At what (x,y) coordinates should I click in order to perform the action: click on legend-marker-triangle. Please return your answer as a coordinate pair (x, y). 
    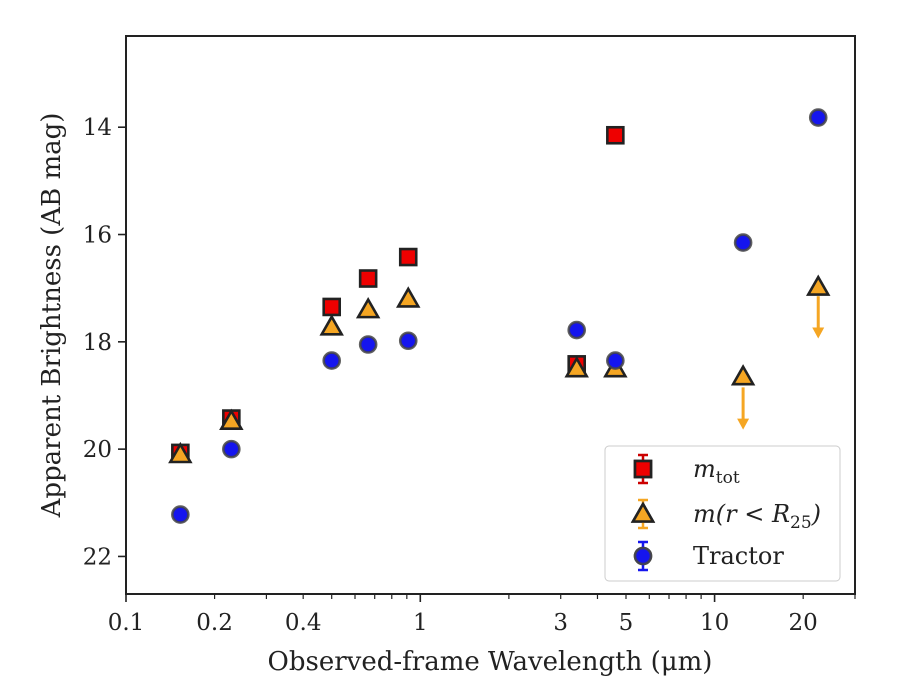
    Looking at the image, I should click on (643, 512).